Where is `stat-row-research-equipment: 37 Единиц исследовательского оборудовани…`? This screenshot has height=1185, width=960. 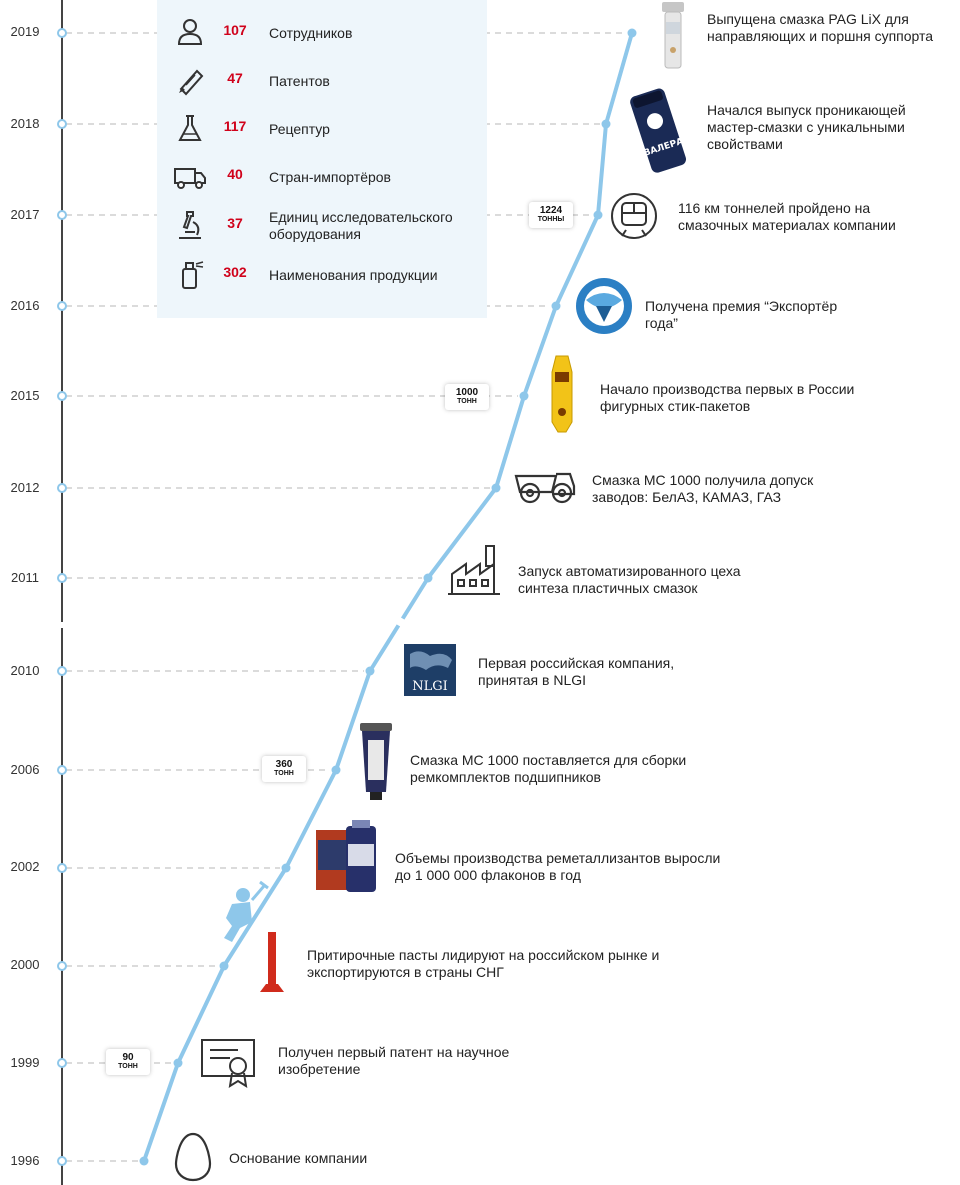
stat-row-research-equipment: 37 Единиц исследовательского оборудовани… is located at coordinates (322, 226).